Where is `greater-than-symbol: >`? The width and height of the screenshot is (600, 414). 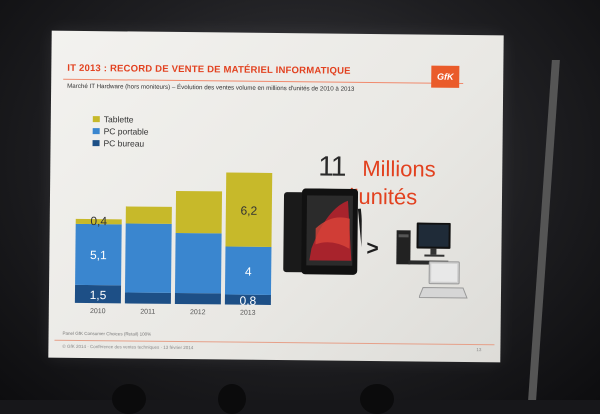
greater-than-symbol: > is located at coordinates (372, 248).